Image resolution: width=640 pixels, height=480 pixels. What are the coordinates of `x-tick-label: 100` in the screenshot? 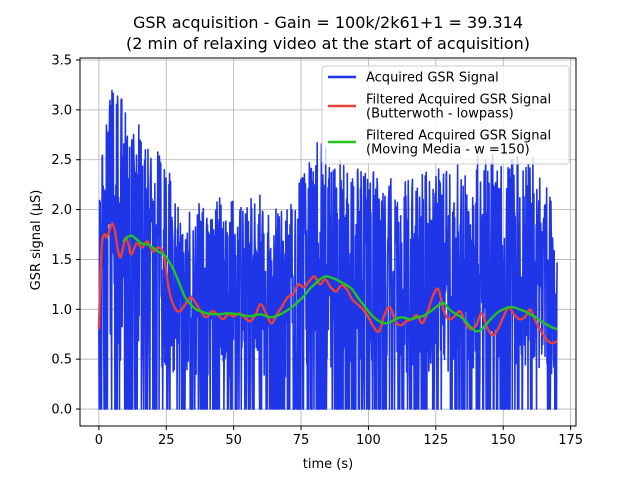 It's located at (368, 440).